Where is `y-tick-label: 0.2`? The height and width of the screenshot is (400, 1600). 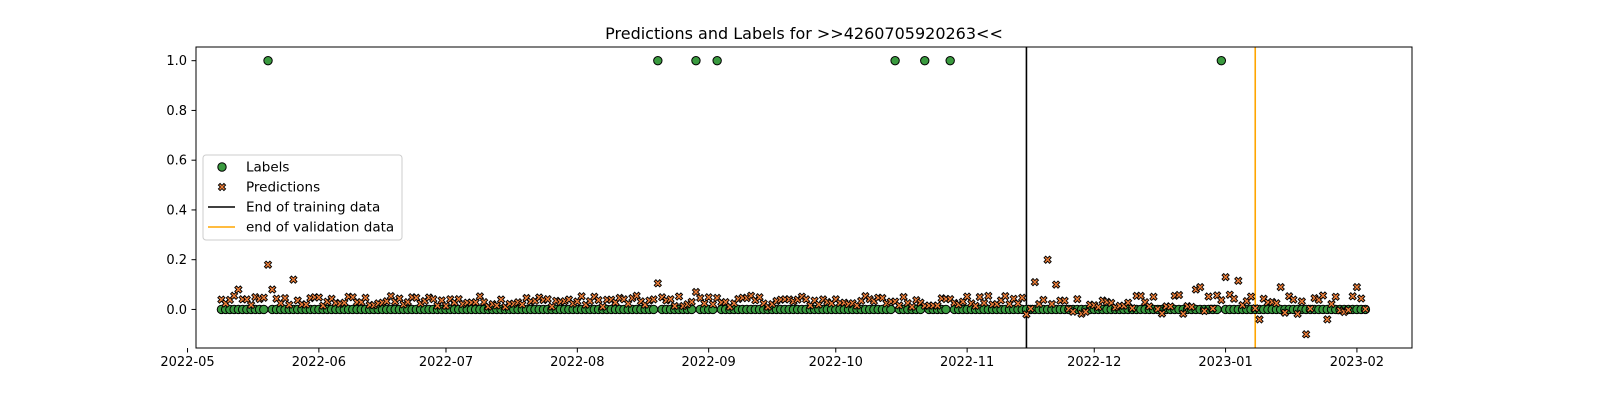 y-tick-label: 0.2 is located at coordinates (176, 260).